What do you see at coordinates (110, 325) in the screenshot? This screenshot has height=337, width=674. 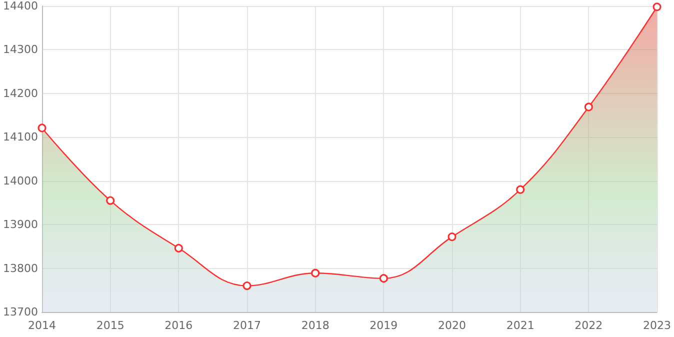 I see `x-tick-label: 2015` at bounding box center [110, 325].